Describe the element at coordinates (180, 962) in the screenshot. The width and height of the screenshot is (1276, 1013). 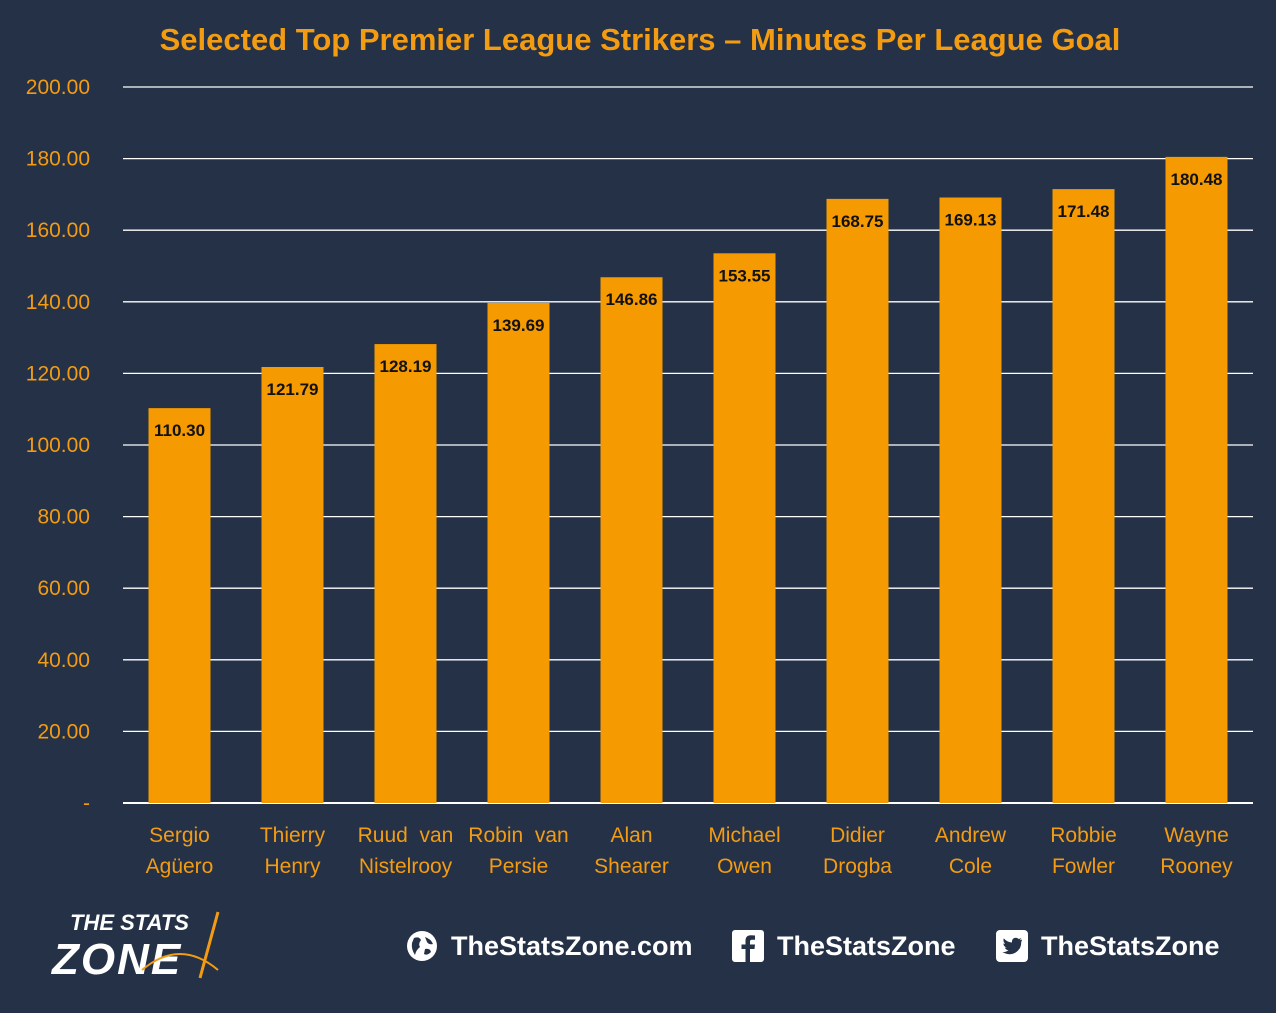
I see `logo-arc` at that location.